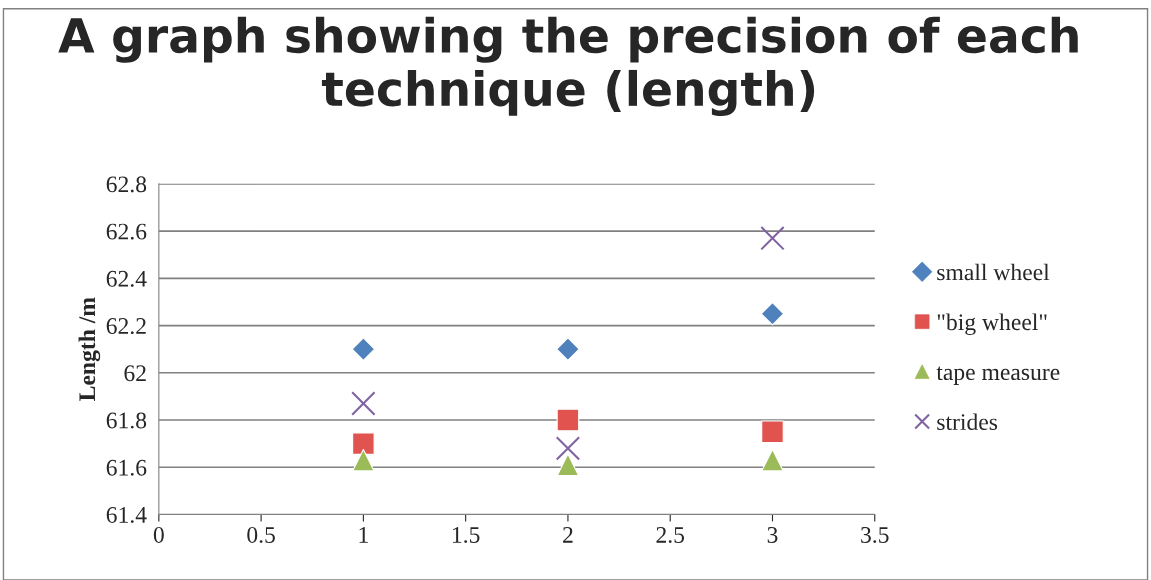 Image resolution: width=1151 pixels, height=580 pixels. Describe the element at coordinates (126, 467) in the screenshot. I see `y-tick-label: 61.6` at that location.